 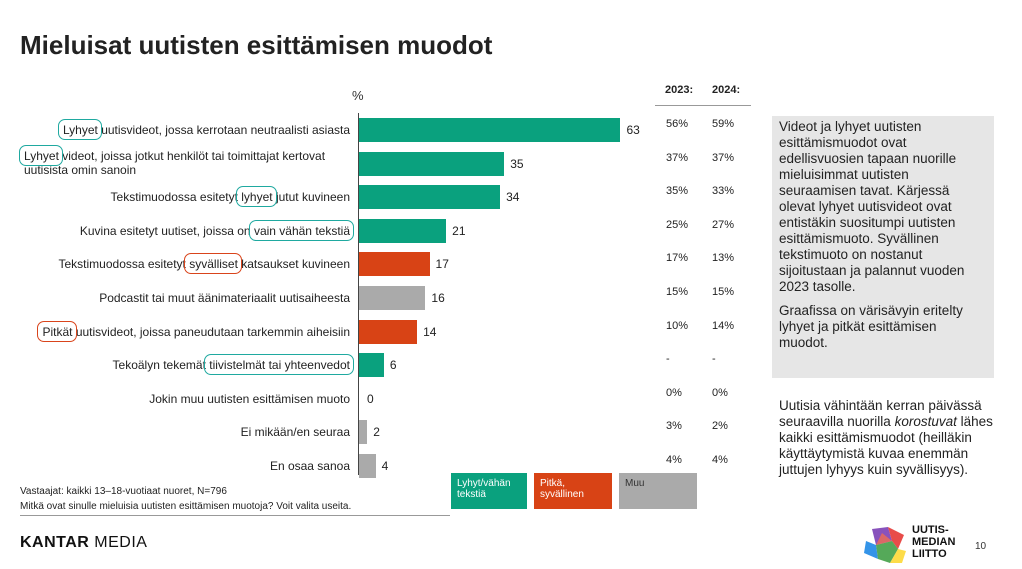 What do you see at coordinates (925, 421) in the screenshot?
I see `info-paragraph-3-emphasis: korostuvat` at bounding box center [925, 421].